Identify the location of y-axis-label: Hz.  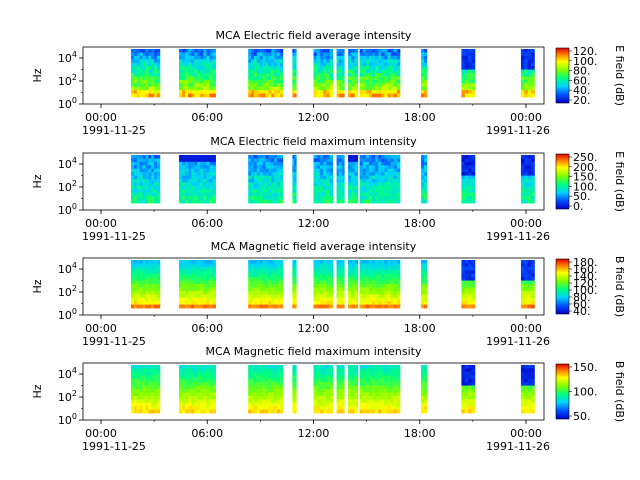
(37, 181).